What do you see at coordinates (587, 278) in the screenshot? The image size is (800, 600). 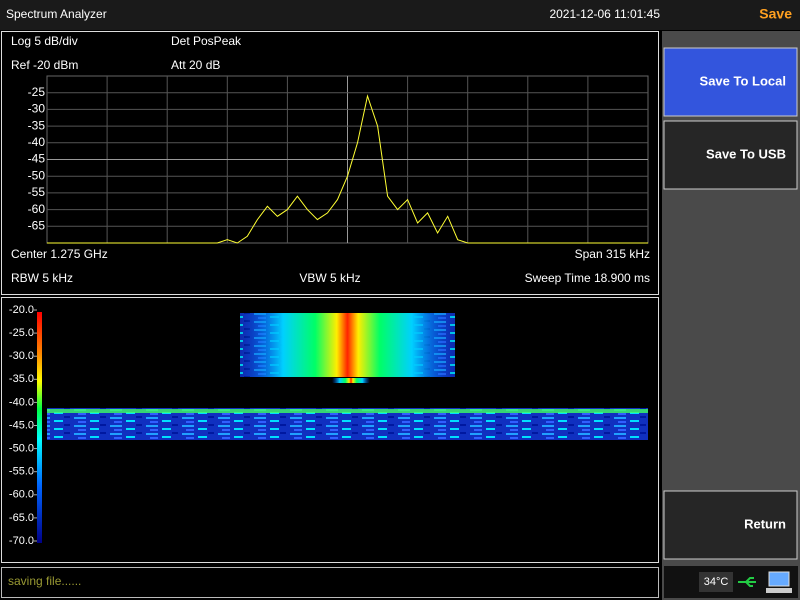 I see `sweep-time: Sweep Time 18.900 ms` at bounding box center [587, 278].